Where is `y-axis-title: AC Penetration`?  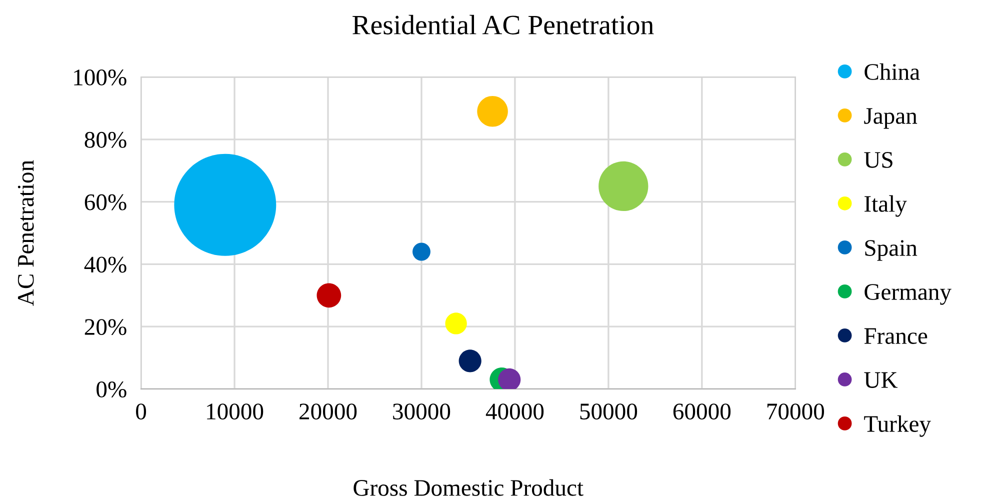
y-axis-title: AC Penetration is located at coordinates (26, 233).